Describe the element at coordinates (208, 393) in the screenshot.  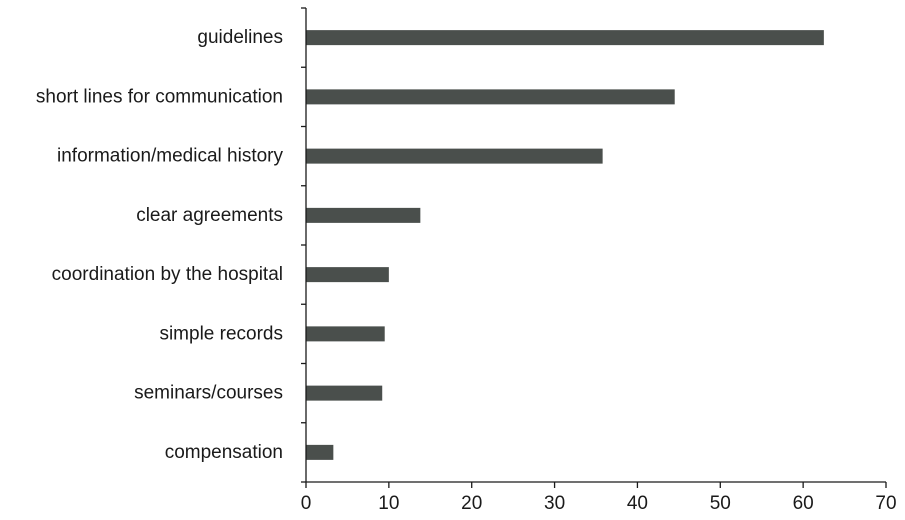
I see `category-label: seminars/courses` at that location.